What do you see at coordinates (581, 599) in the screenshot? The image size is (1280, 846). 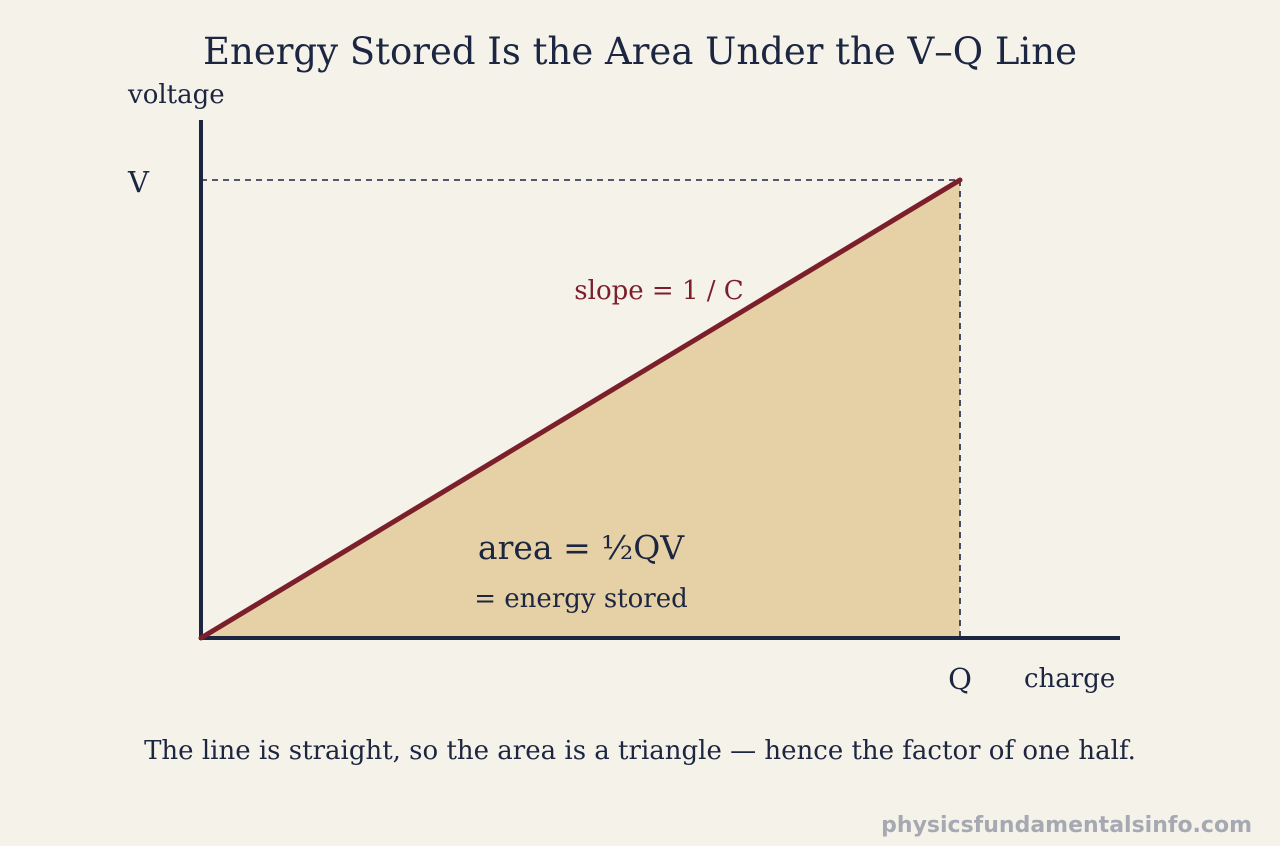 I see `energy-stored-annotation: = energy stored` at bounding box center [581, 599].